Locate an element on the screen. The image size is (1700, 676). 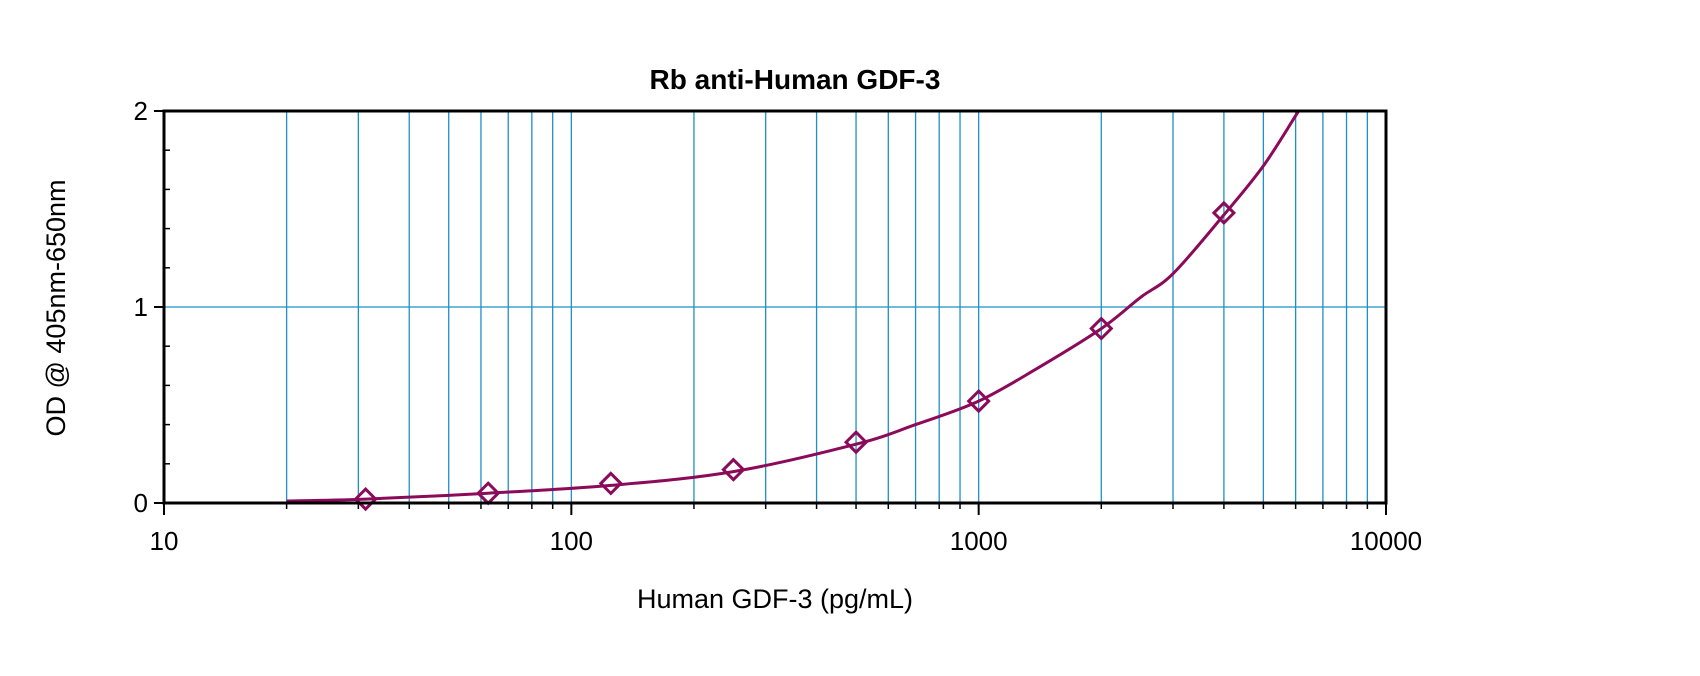
y-tick-label: 1 is located at coordinates (141, 307).